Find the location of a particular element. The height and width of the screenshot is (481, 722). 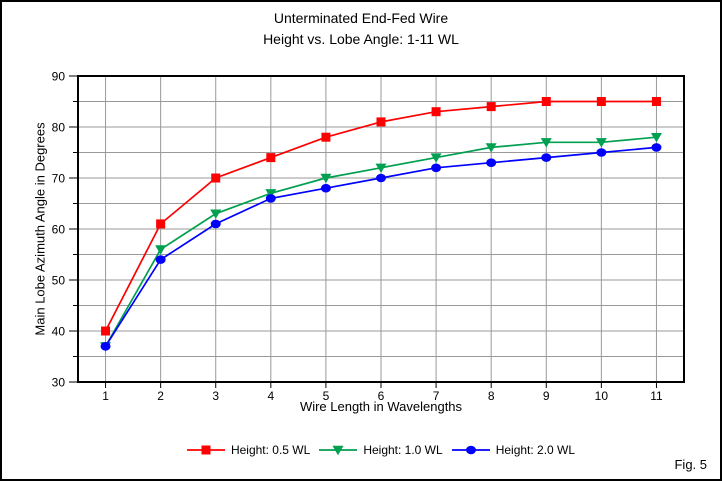

legend-item: Height: 2.0 WL is located at coordinates (513, 450).